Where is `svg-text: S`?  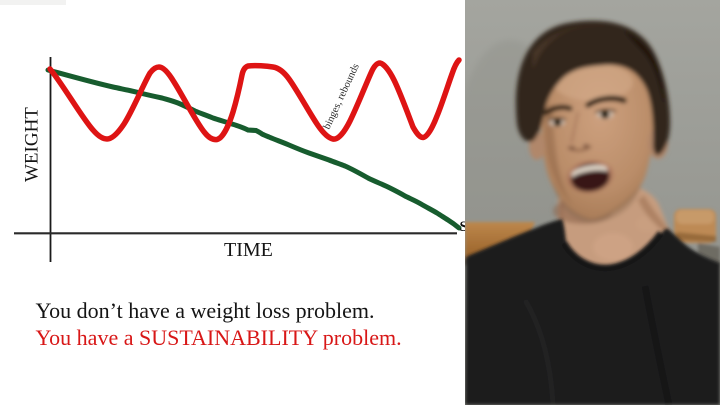
svg-text: S is located at coordinates (463, 227).